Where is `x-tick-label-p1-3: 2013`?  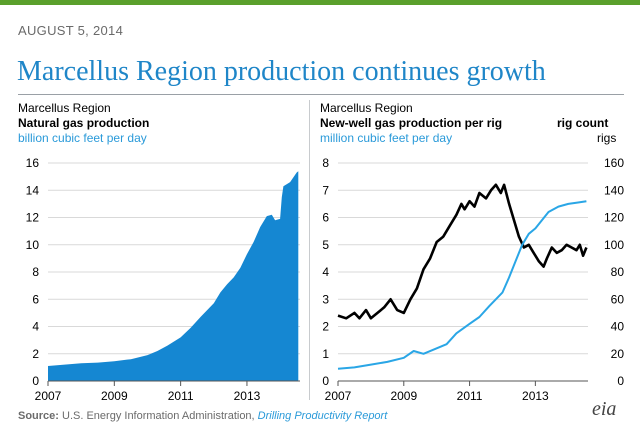
x-tick-label-p1-3: 2013 is located at coordinates (535, 396).